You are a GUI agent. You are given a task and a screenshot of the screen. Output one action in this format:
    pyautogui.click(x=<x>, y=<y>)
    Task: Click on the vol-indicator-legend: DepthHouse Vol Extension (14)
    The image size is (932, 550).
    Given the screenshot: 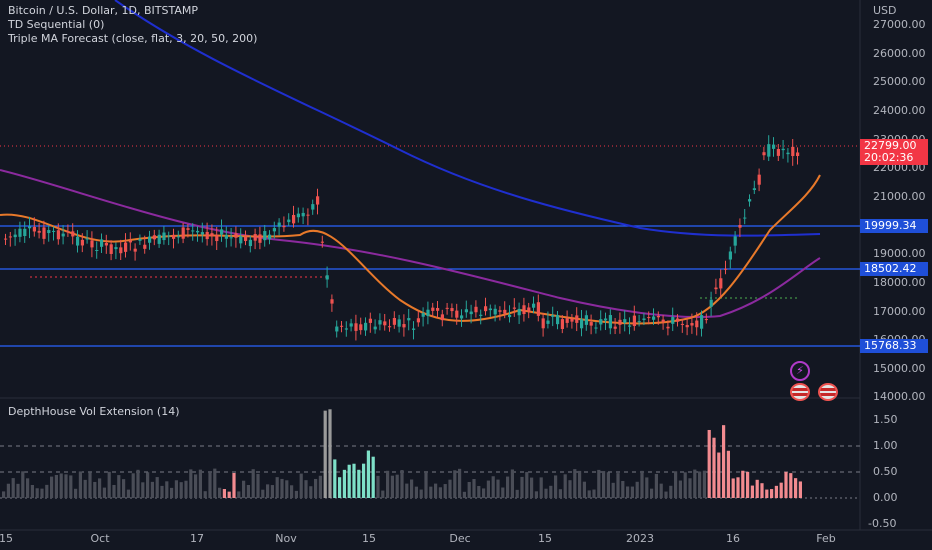 What is the action you would take?
    pyautogui.click(x=94, y=411)
    